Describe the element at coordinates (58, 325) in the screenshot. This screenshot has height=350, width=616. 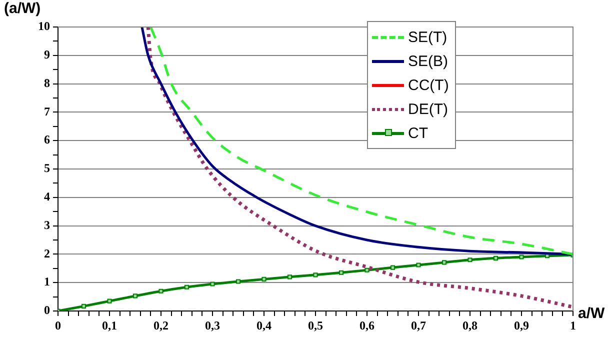
I see `x-tick-label: 0` at that location.